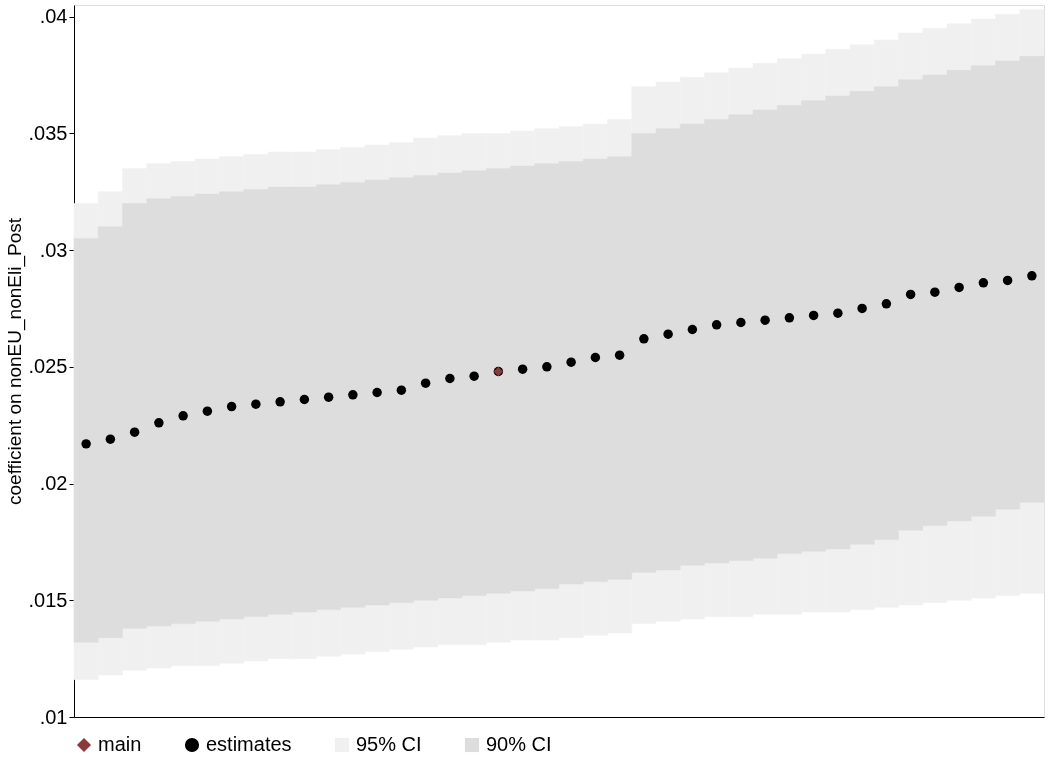 This screenshot has width=1061, height=771. I want to click on y-tick-label: .015, so click(48, 599).